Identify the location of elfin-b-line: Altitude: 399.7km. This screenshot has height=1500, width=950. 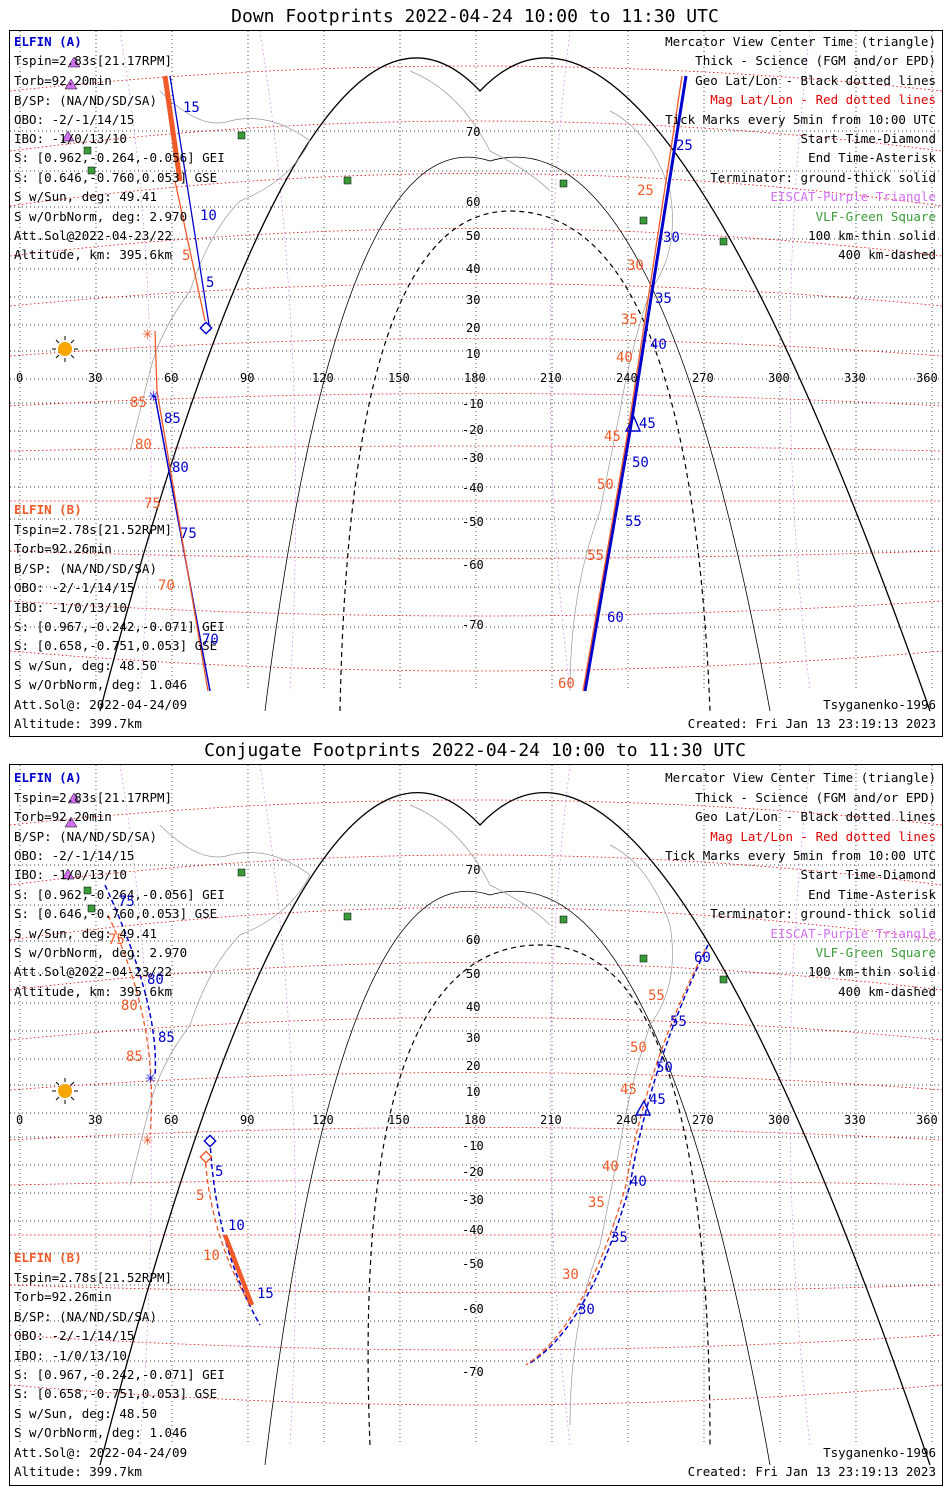
(78, 1471).